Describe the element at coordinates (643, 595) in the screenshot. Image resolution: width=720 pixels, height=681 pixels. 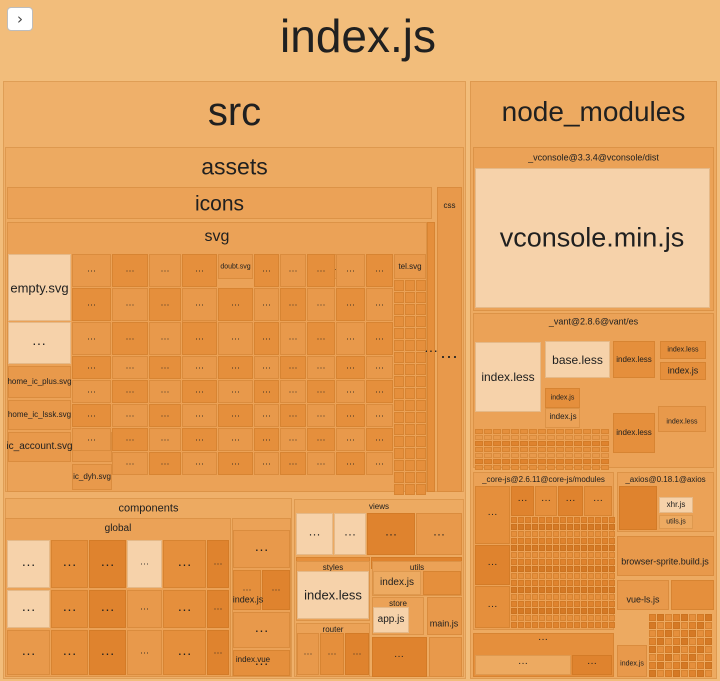
I see `vue-ls-js` at that location.